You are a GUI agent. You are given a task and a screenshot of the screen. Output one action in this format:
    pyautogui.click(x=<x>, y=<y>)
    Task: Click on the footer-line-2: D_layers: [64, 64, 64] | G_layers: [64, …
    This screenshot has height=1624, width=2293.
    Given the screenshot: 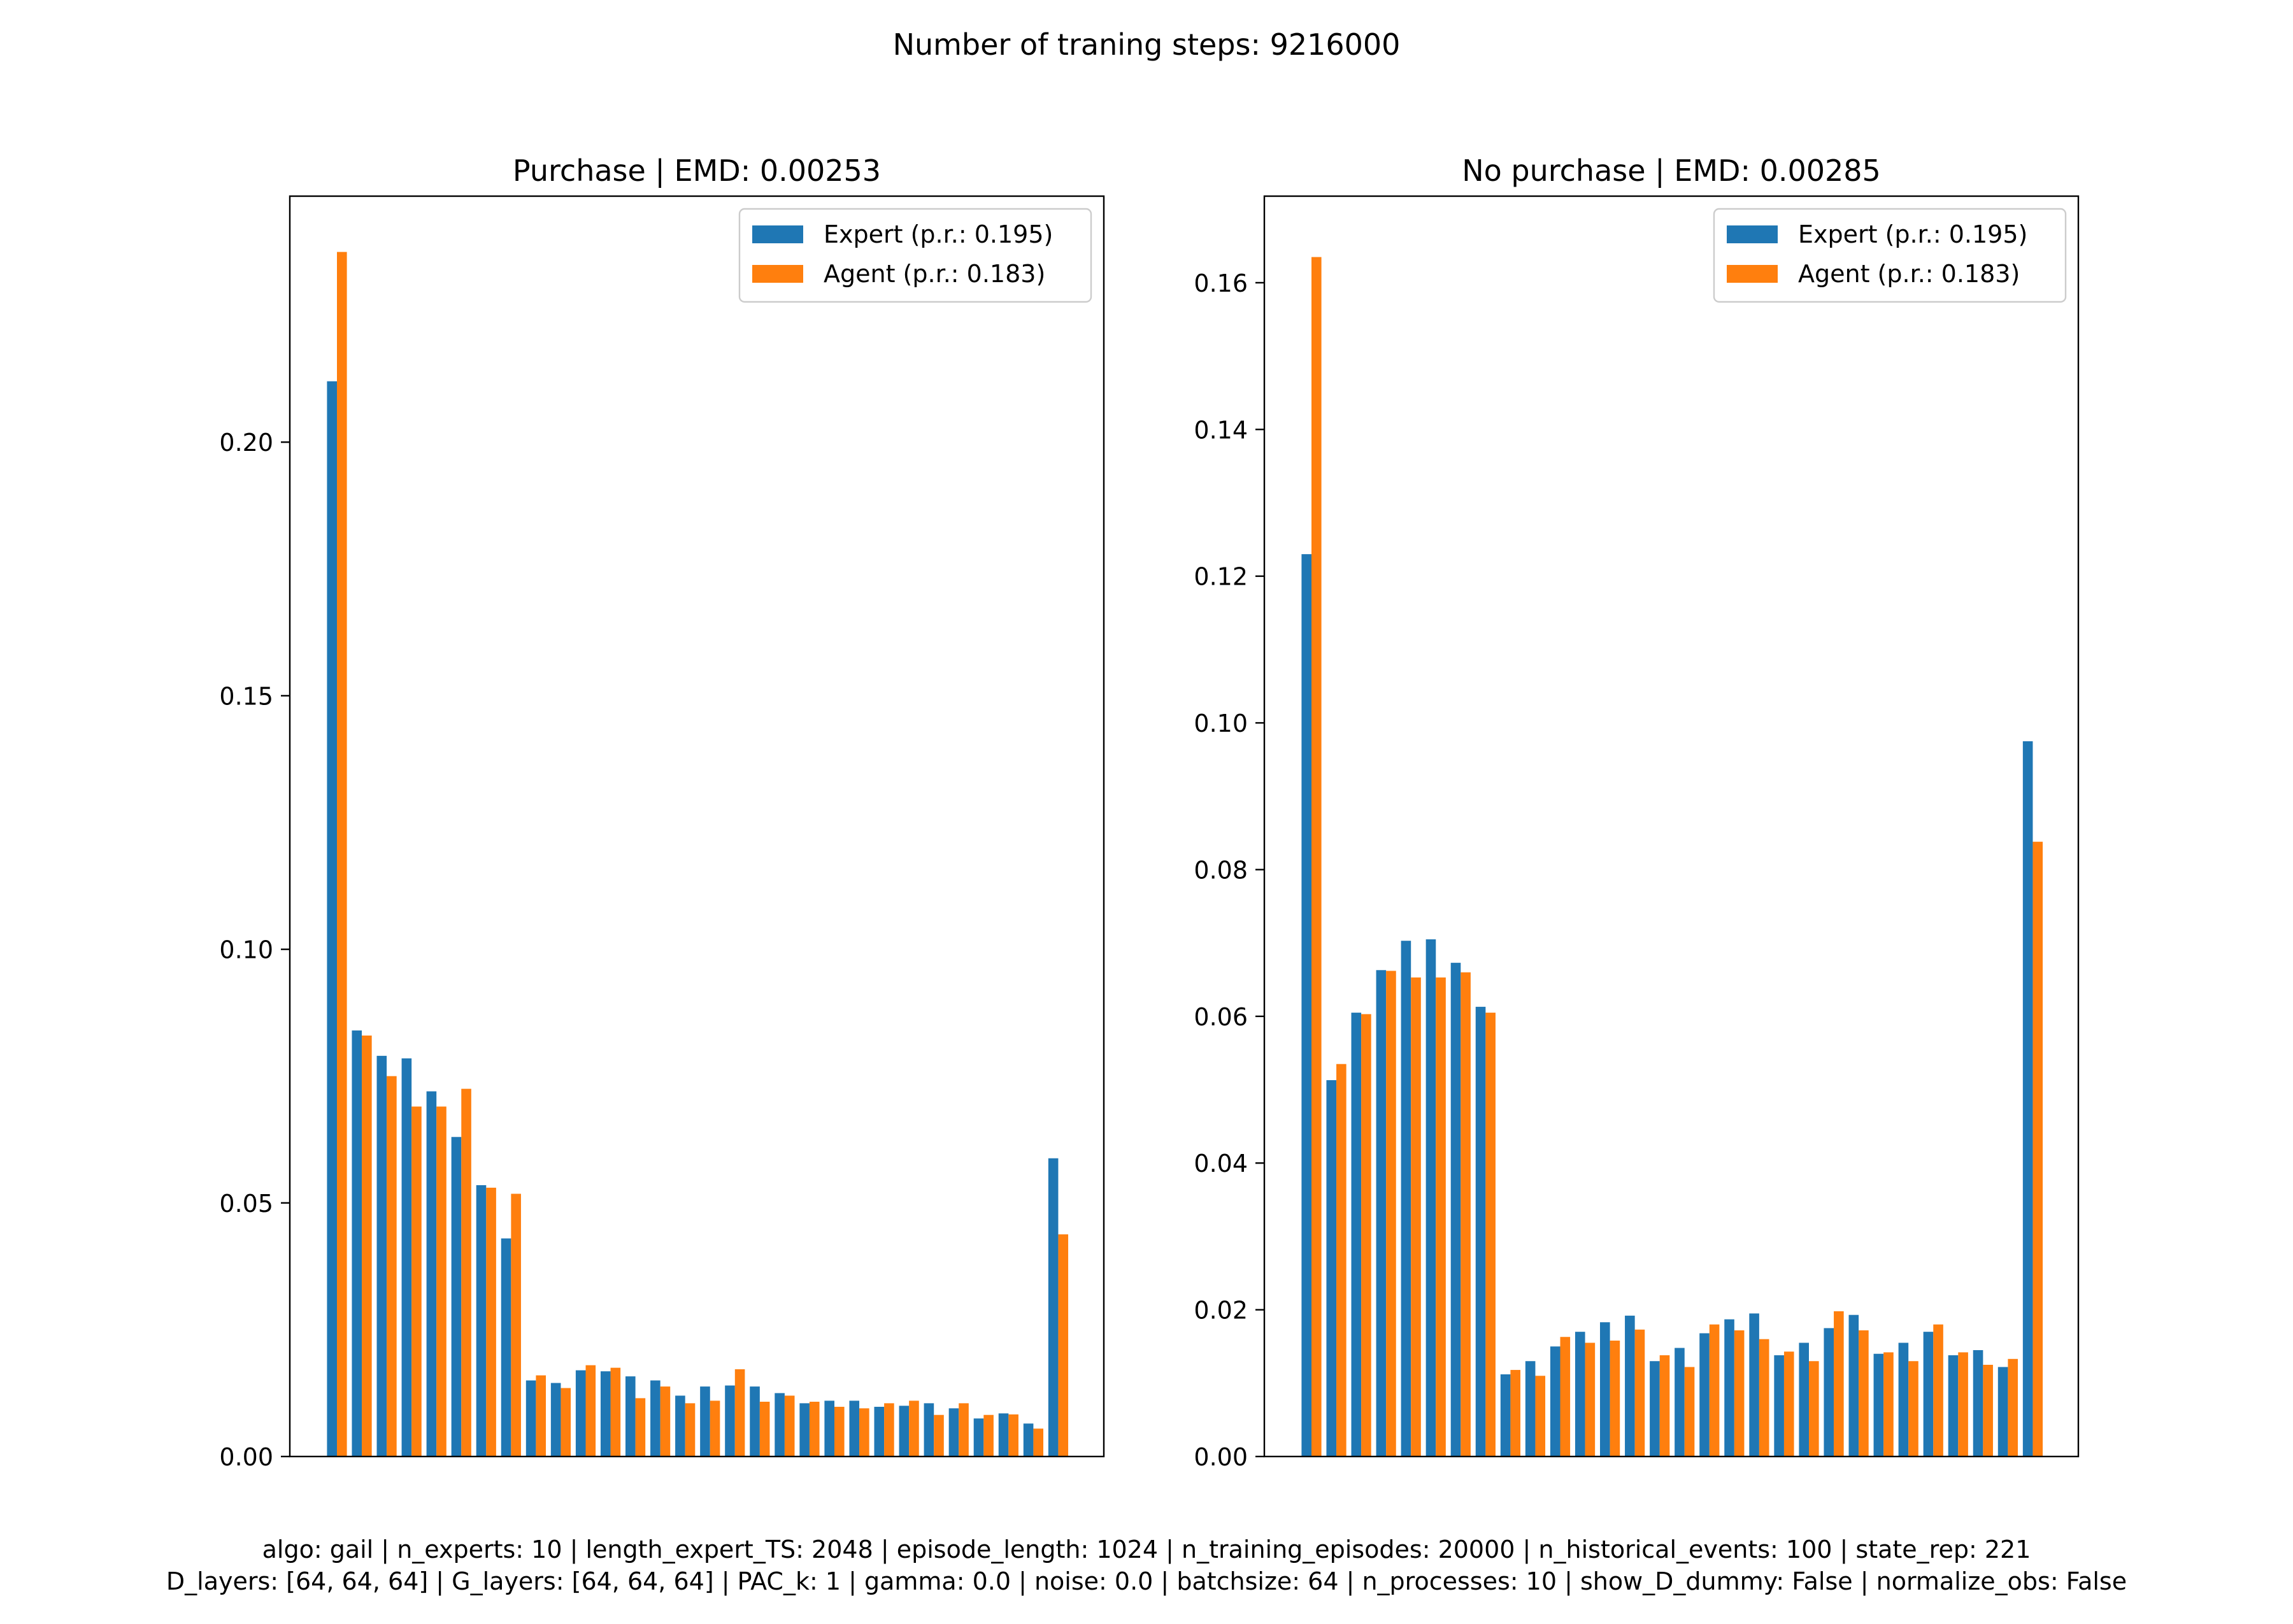 What is the action you would take?
    pyautogui.click(x=1146, y=1581)
    